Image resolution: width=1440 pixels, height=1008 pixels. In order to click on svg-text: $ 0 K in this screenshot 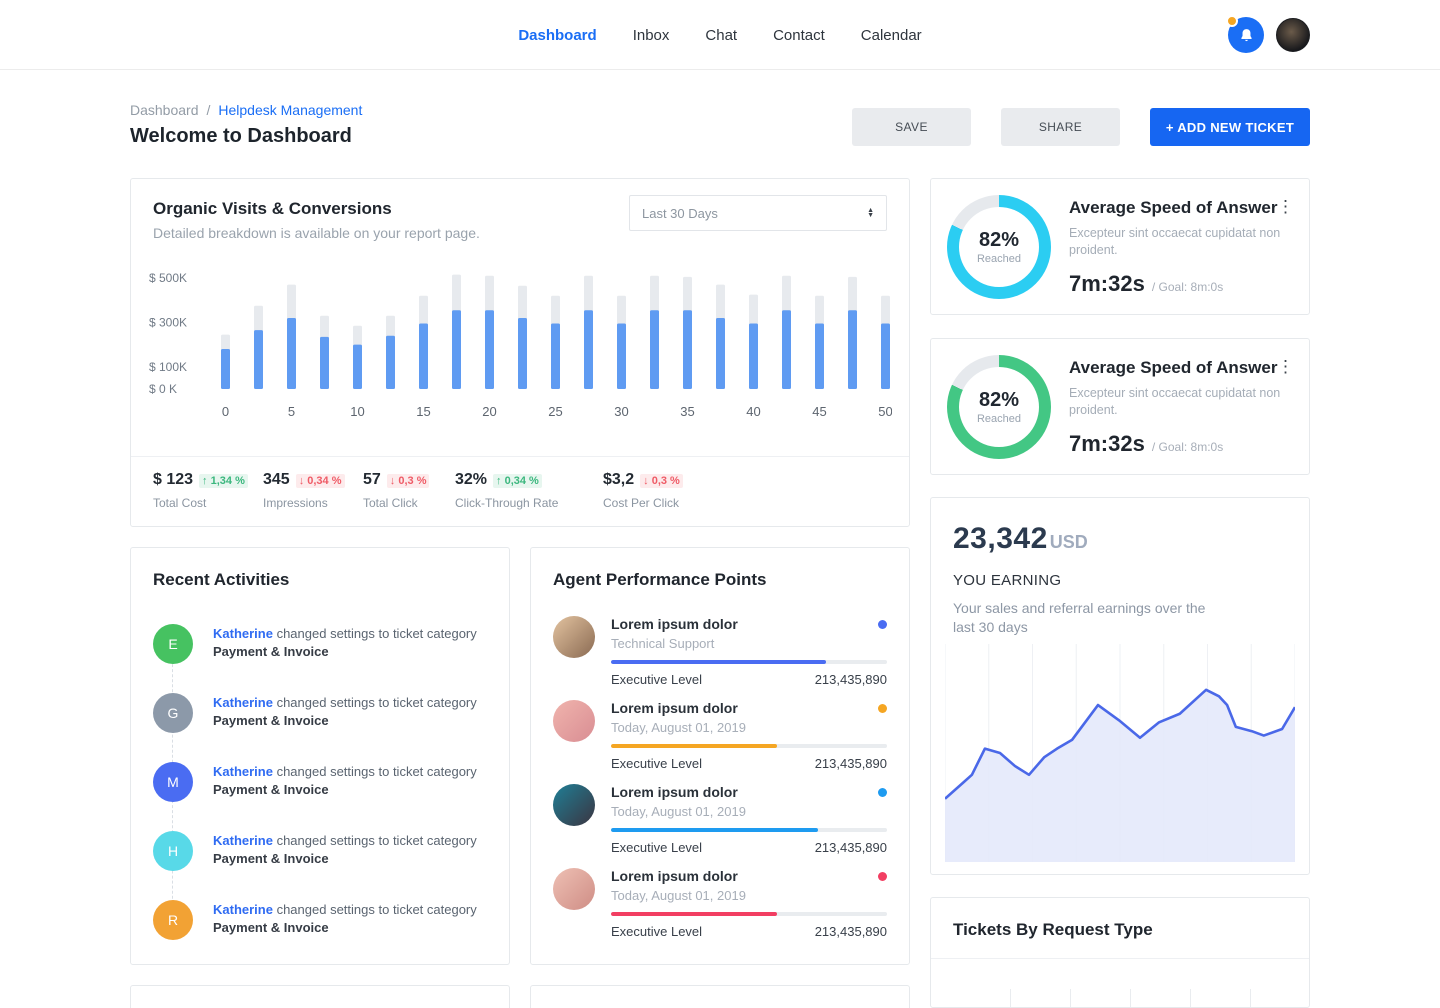, I will do `click(163, 389)`.